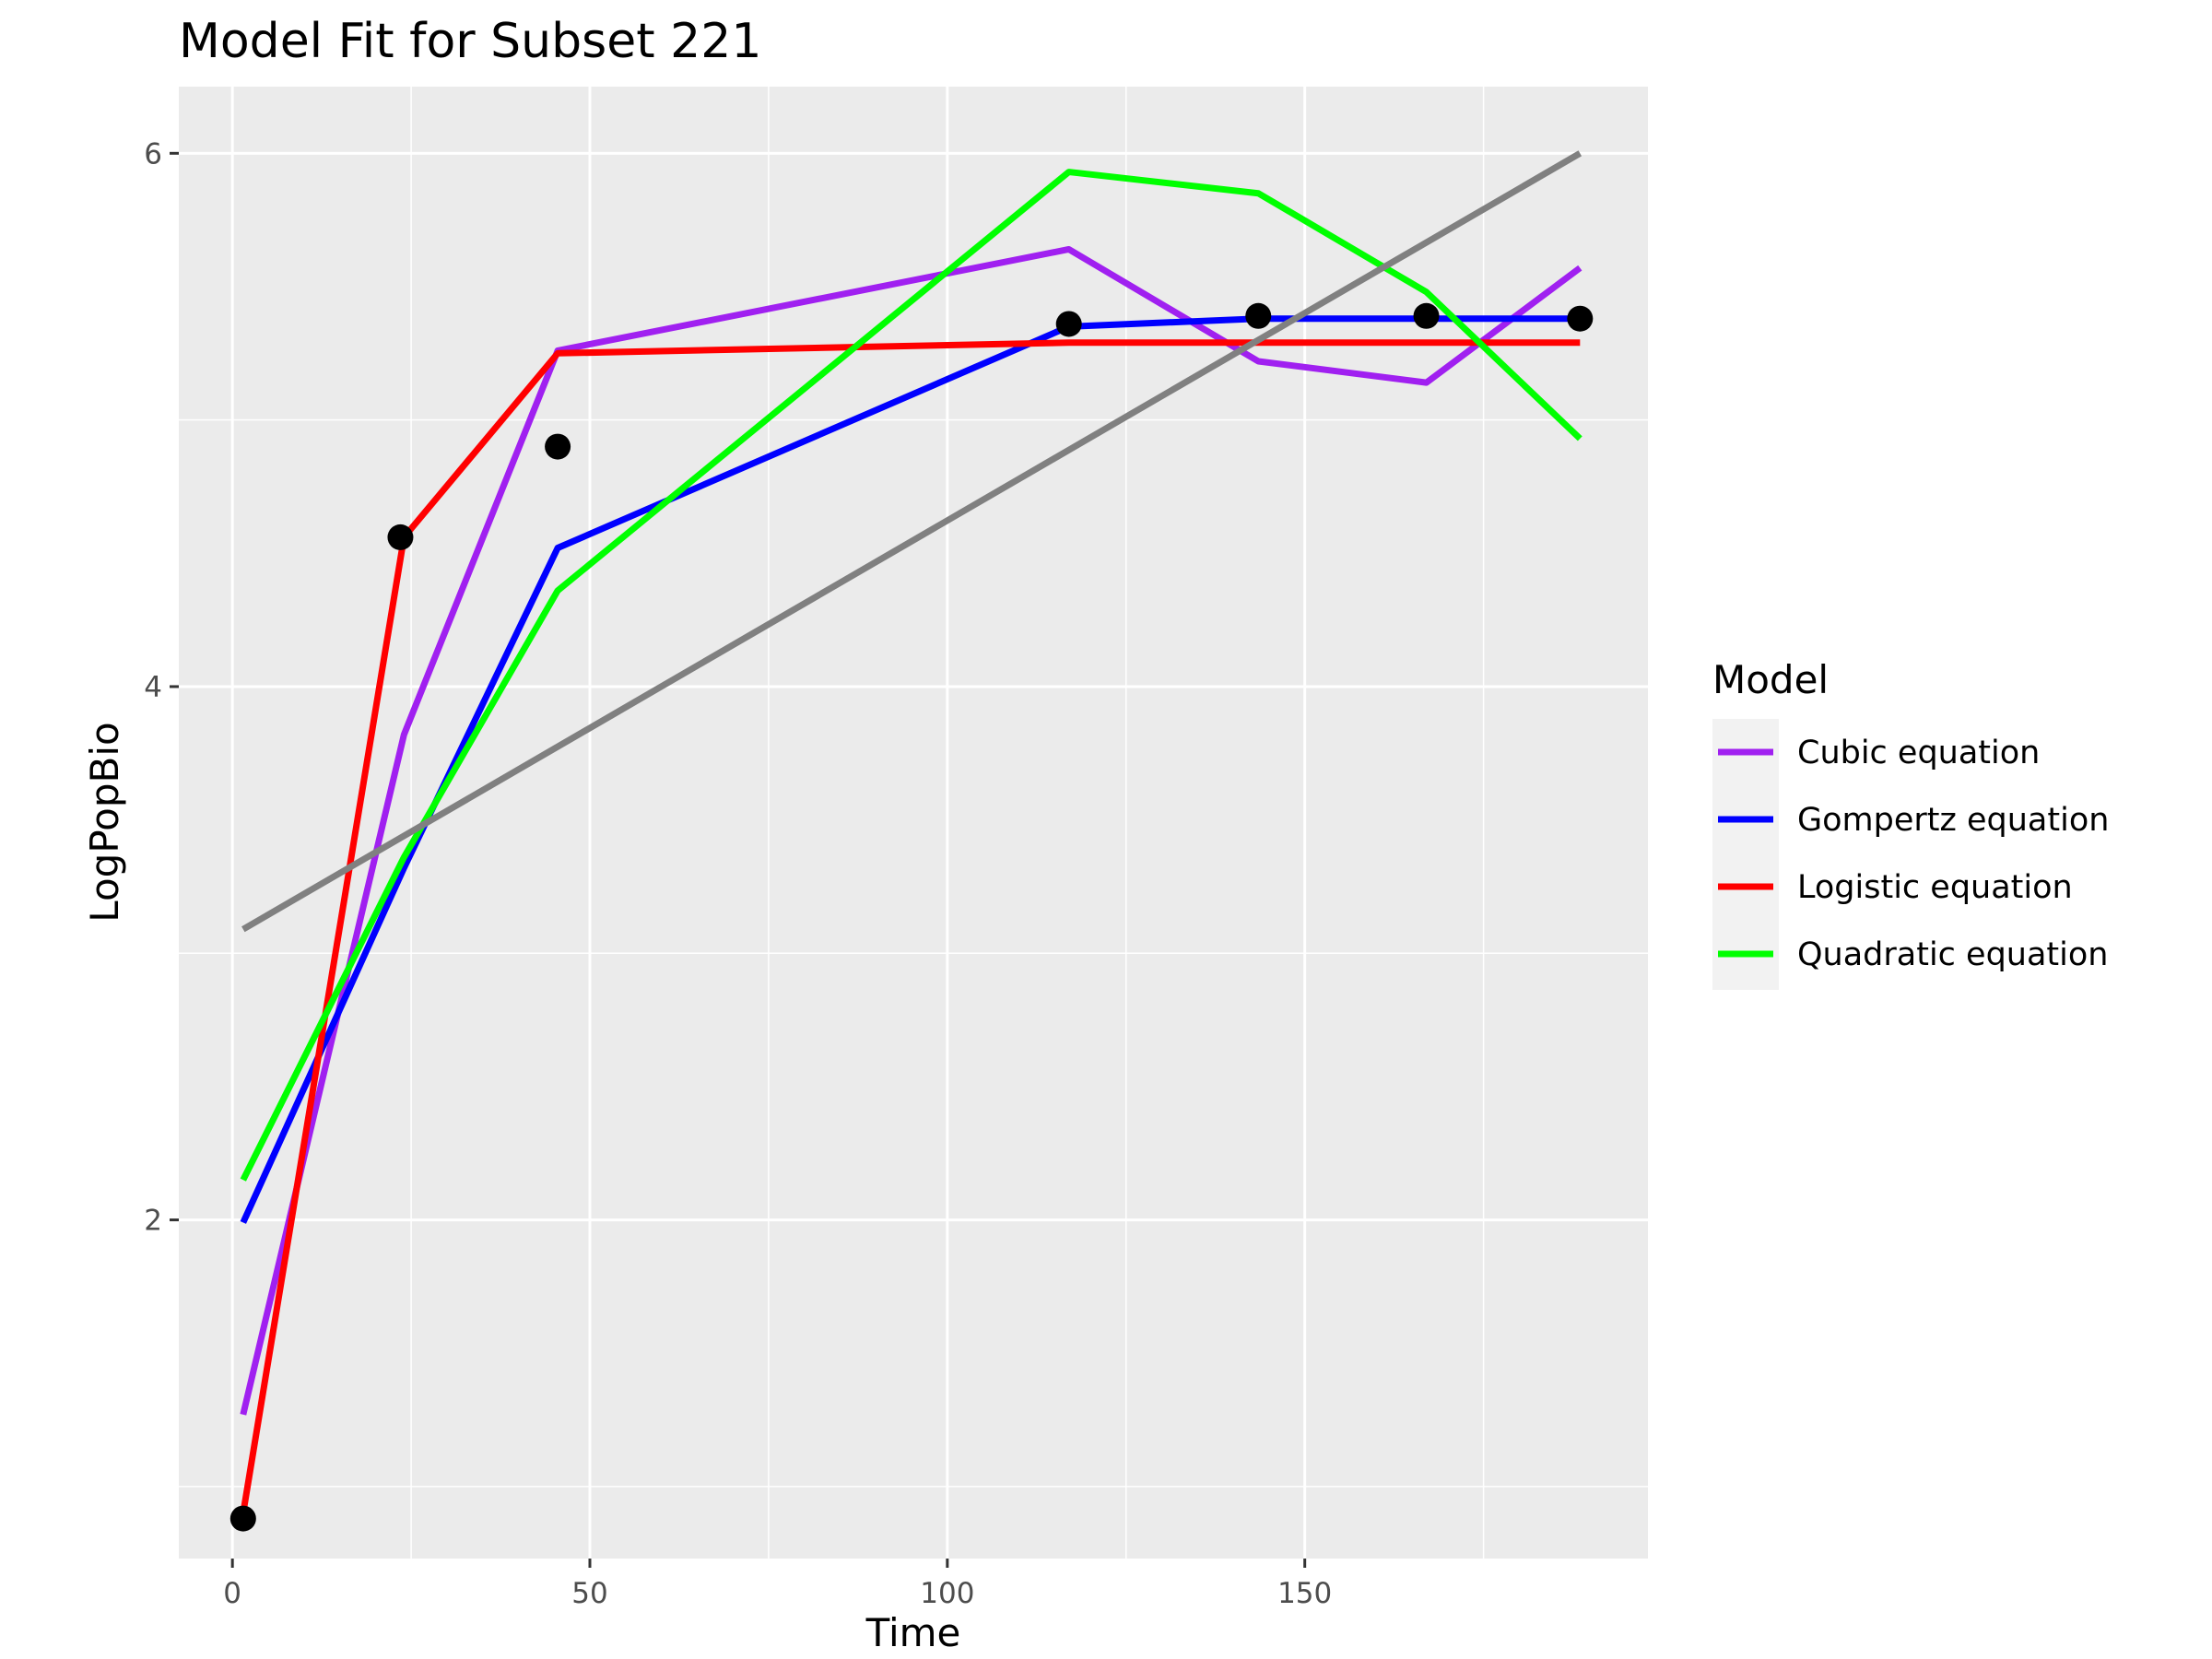  I want to click on y-axis-title: LogPopBio, so click(104, 822).